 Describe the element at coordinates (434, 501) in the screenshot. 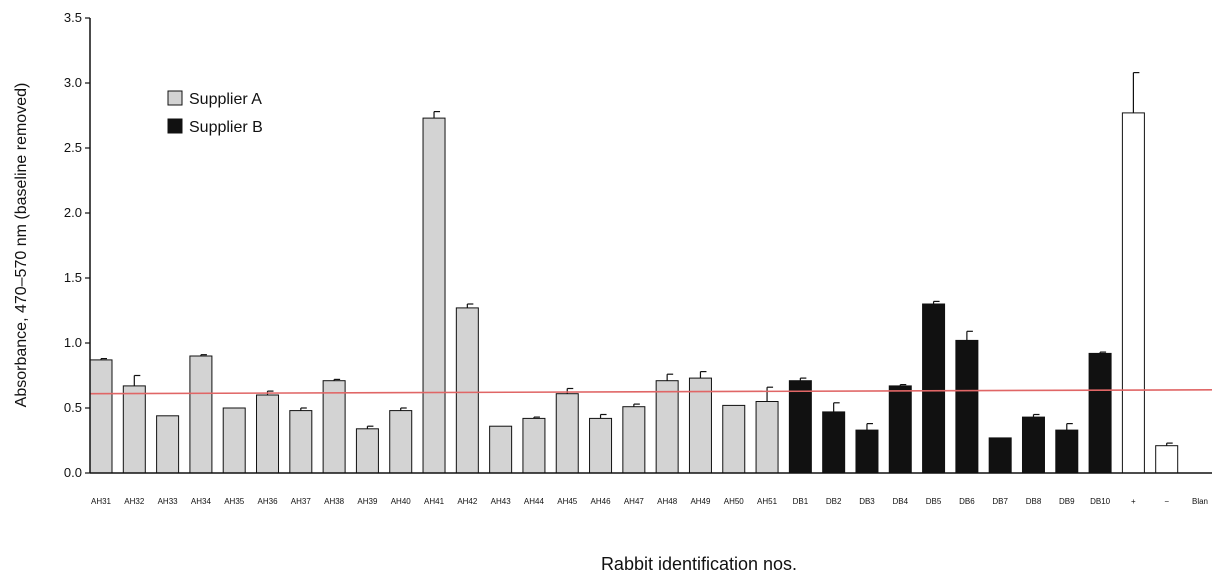

I see `x-tick-label: AH41` at that location.